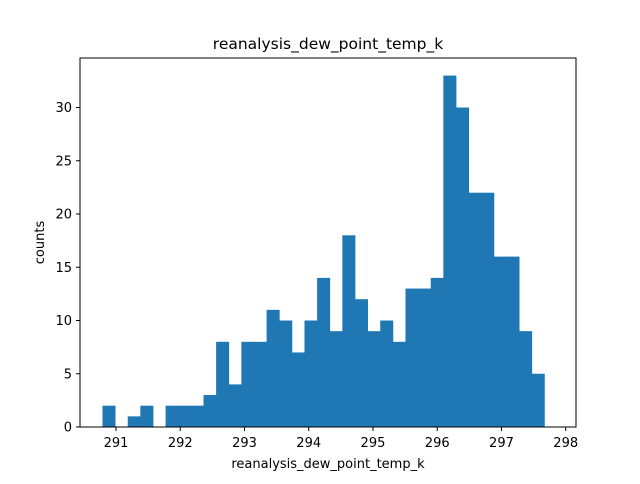 This screenshot has width=640, height=484. What do you see at coordinates (63, 108) in the screenshot?
I see `y-tick-label: 30` at bounding box center [63, 108].